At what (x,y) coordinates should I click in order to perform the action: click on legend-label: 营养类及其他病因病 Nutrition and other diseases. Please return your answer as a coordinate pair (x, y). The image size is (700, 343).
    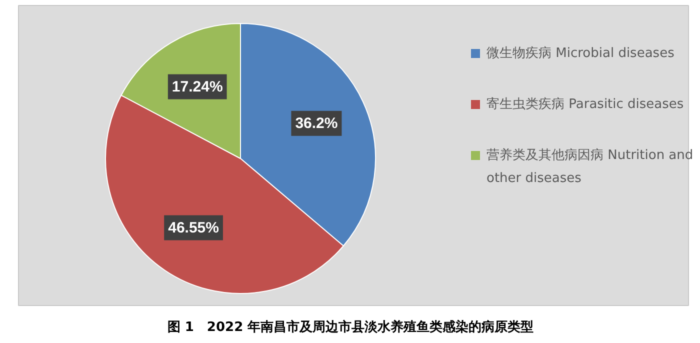
    Looking at the image, I should click on (590, 166).